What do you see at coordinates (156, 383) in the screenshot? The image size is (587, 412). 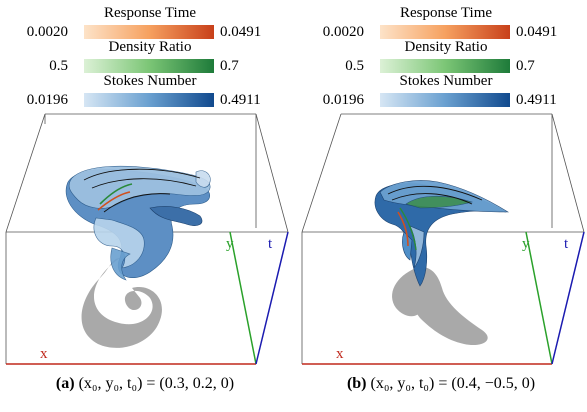 I see `subfigure-formula: (x₀, y₀, t₀) = (0.3, 0.2, 0)` at bounding box center [156, 383].